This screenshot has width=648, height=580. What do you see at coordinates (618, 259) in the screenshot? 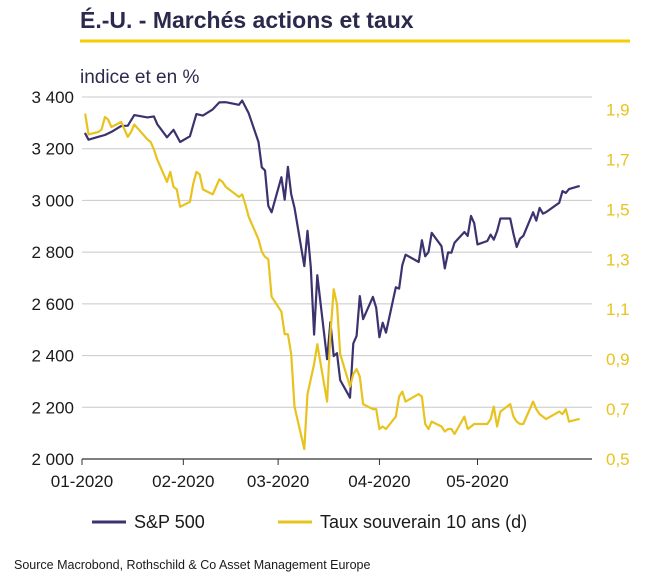
I see `y-right-tick-label: 1,3` at bounding box center [618, 259].